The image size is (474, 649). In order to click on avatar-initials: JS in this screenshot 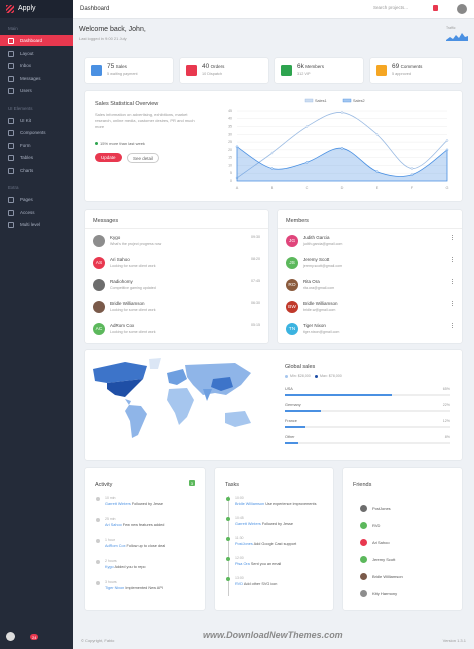, I will do `click(292, 263)`.